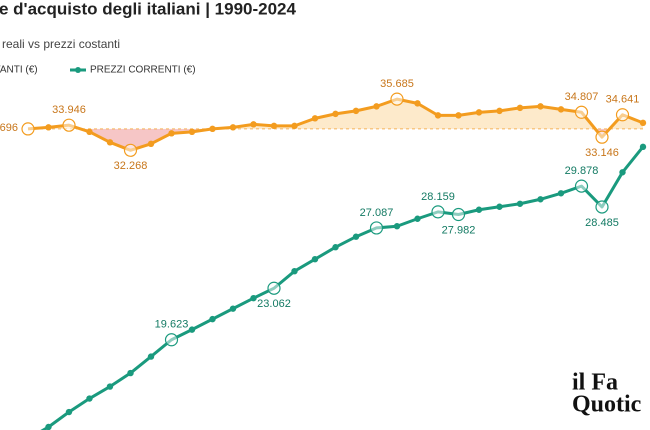  What do you see at coordinates (582, 171) in the screenshot?
I see `data-label: 29.878` at bounding box center [582, 171].